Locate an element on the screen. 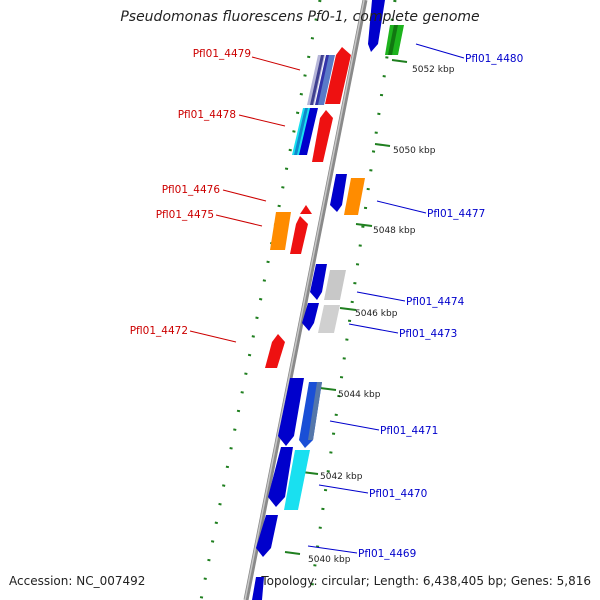  gene-label-pfl01-4477: Pfl01_4477 is located at coordinates (456, 214).